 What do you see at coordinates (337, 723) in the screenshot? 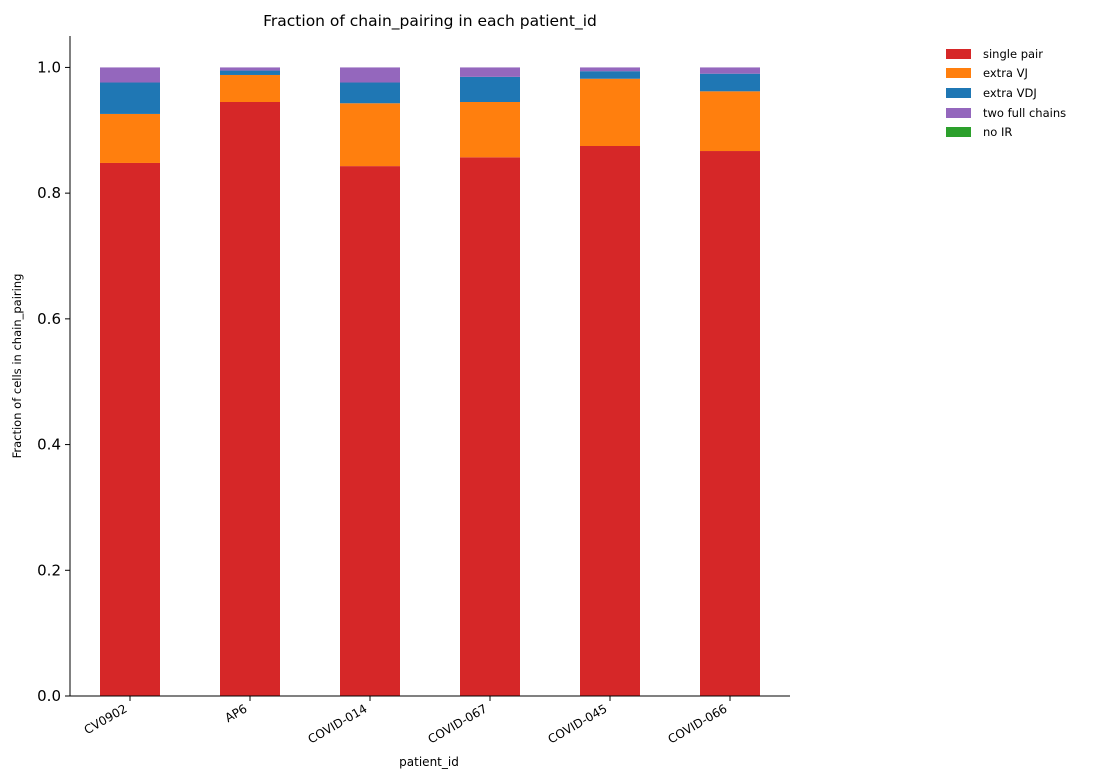
I see `x-tick-label: COVID-014` at bounding box center [337, 723].